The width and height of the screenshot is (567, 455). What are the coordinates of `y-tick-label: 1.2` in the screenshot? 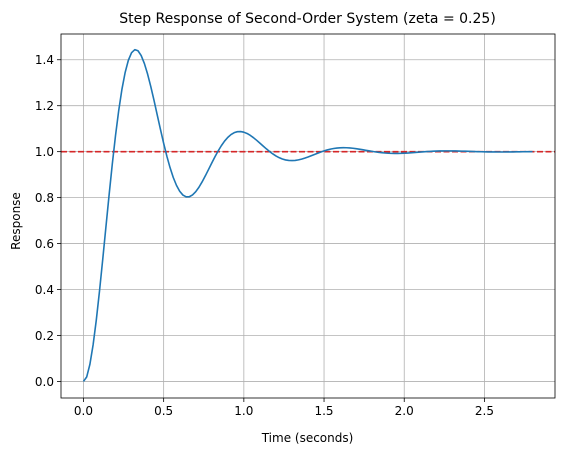 It's located at (44, 106).